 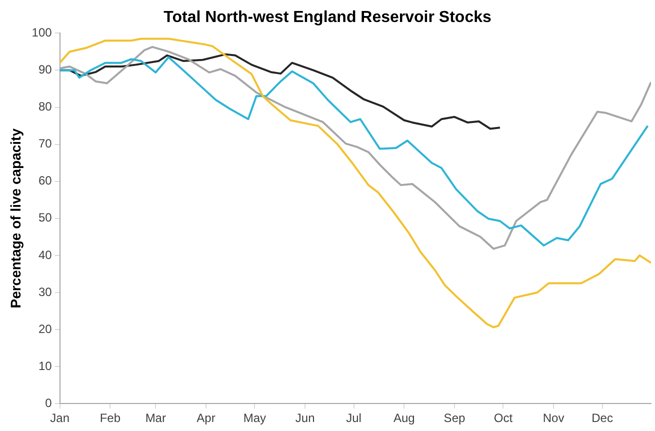 I want to click on y-tick-label: 0, so click(x=48, y=403).